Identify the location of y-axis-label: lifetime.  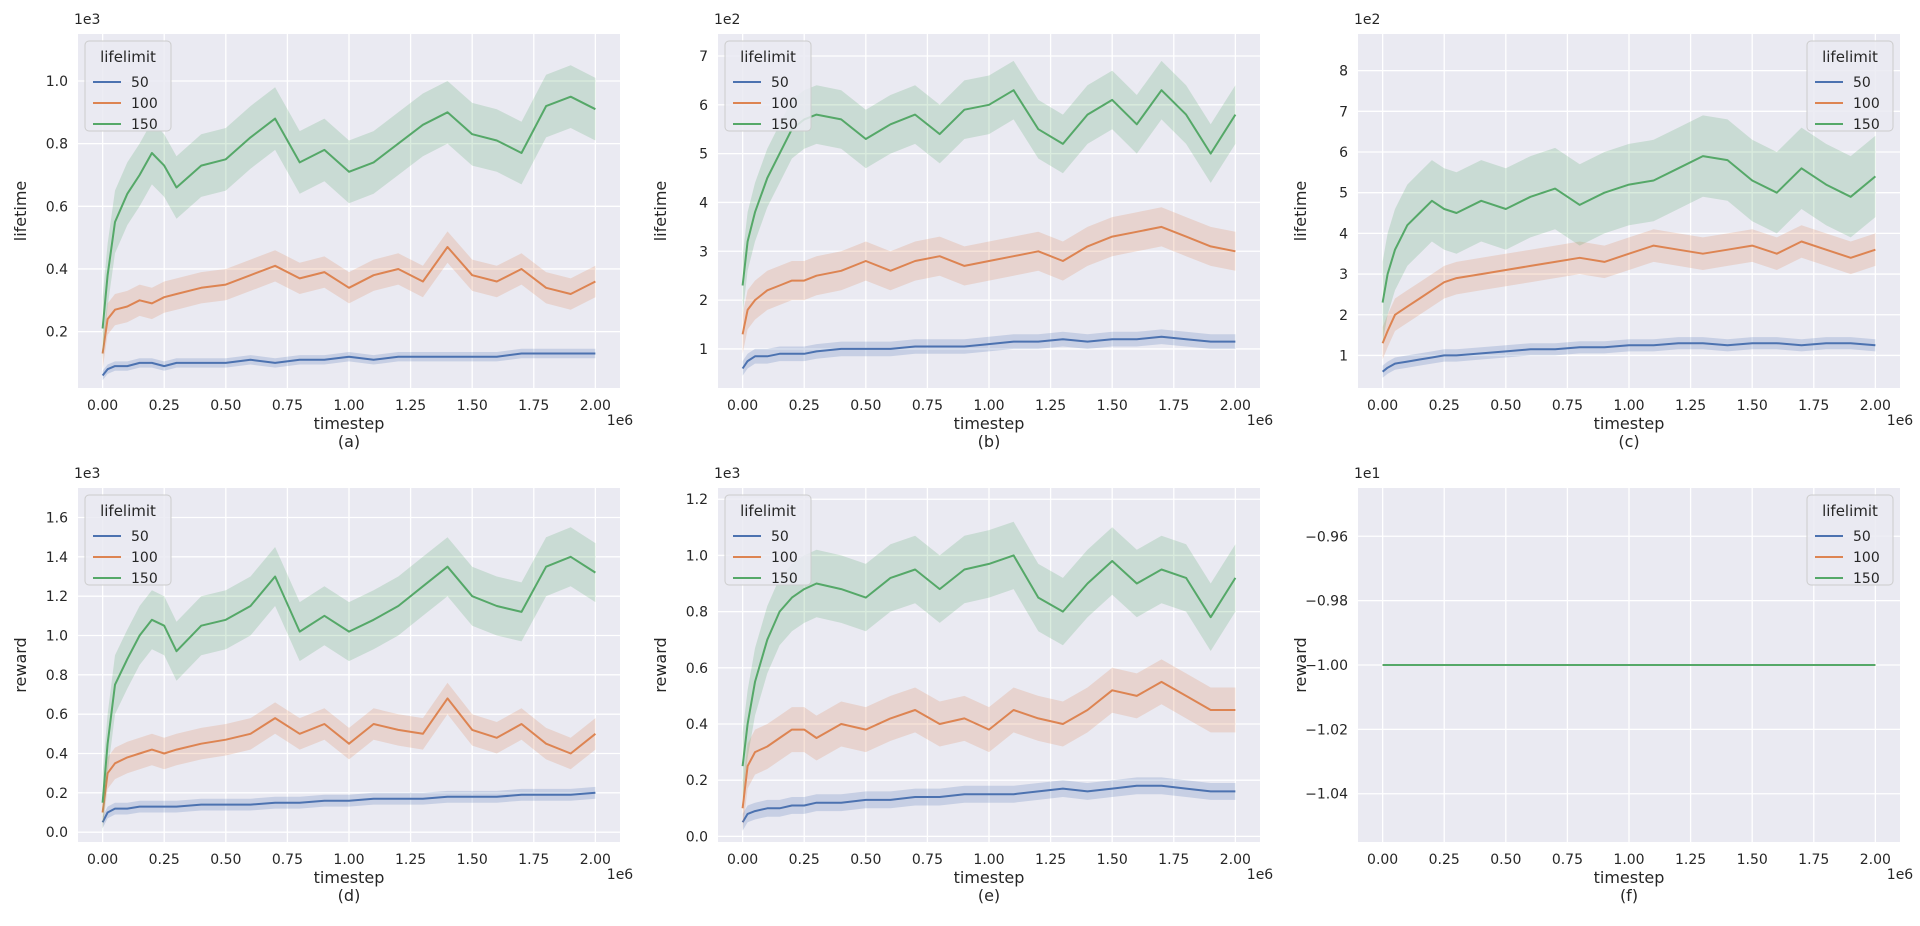
(660, 211).